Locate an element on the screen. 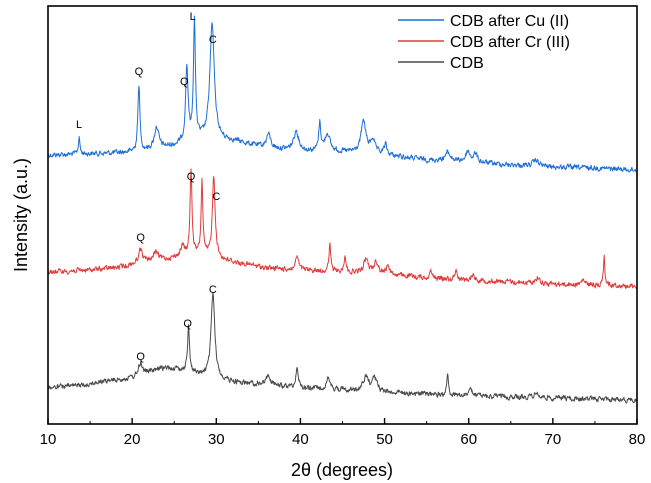 The image size is (651, 483). x-tick-label: 50 is located at coordinates (384, 439).